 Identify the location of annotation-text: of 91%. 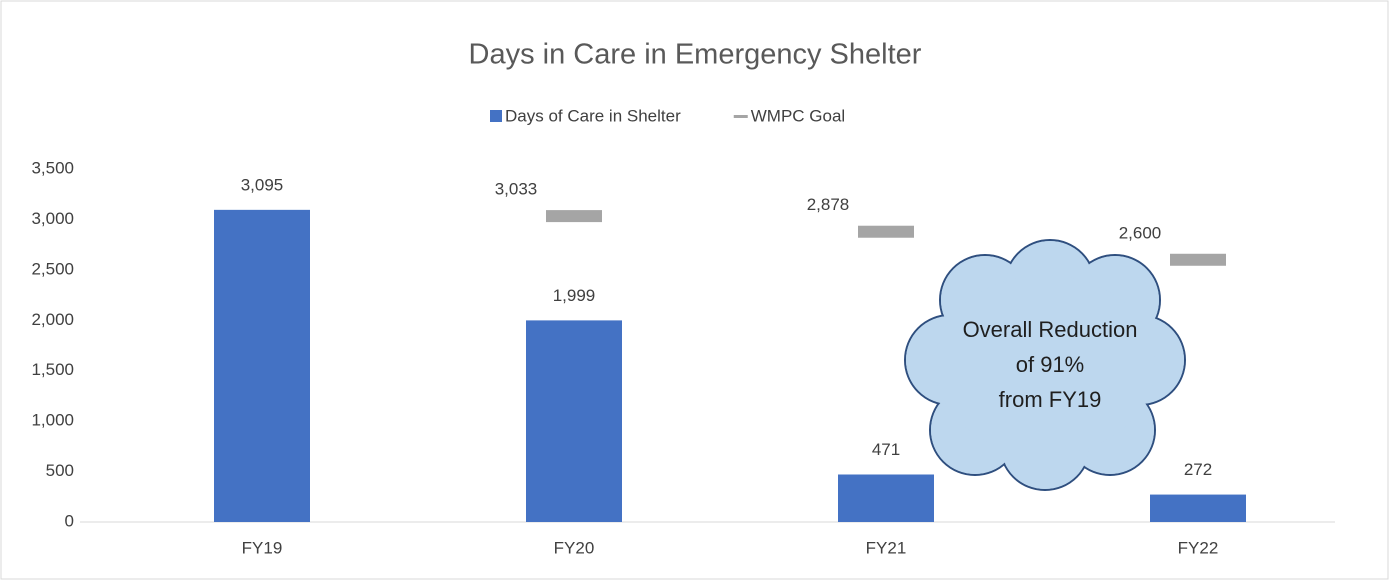
(1050, 364).